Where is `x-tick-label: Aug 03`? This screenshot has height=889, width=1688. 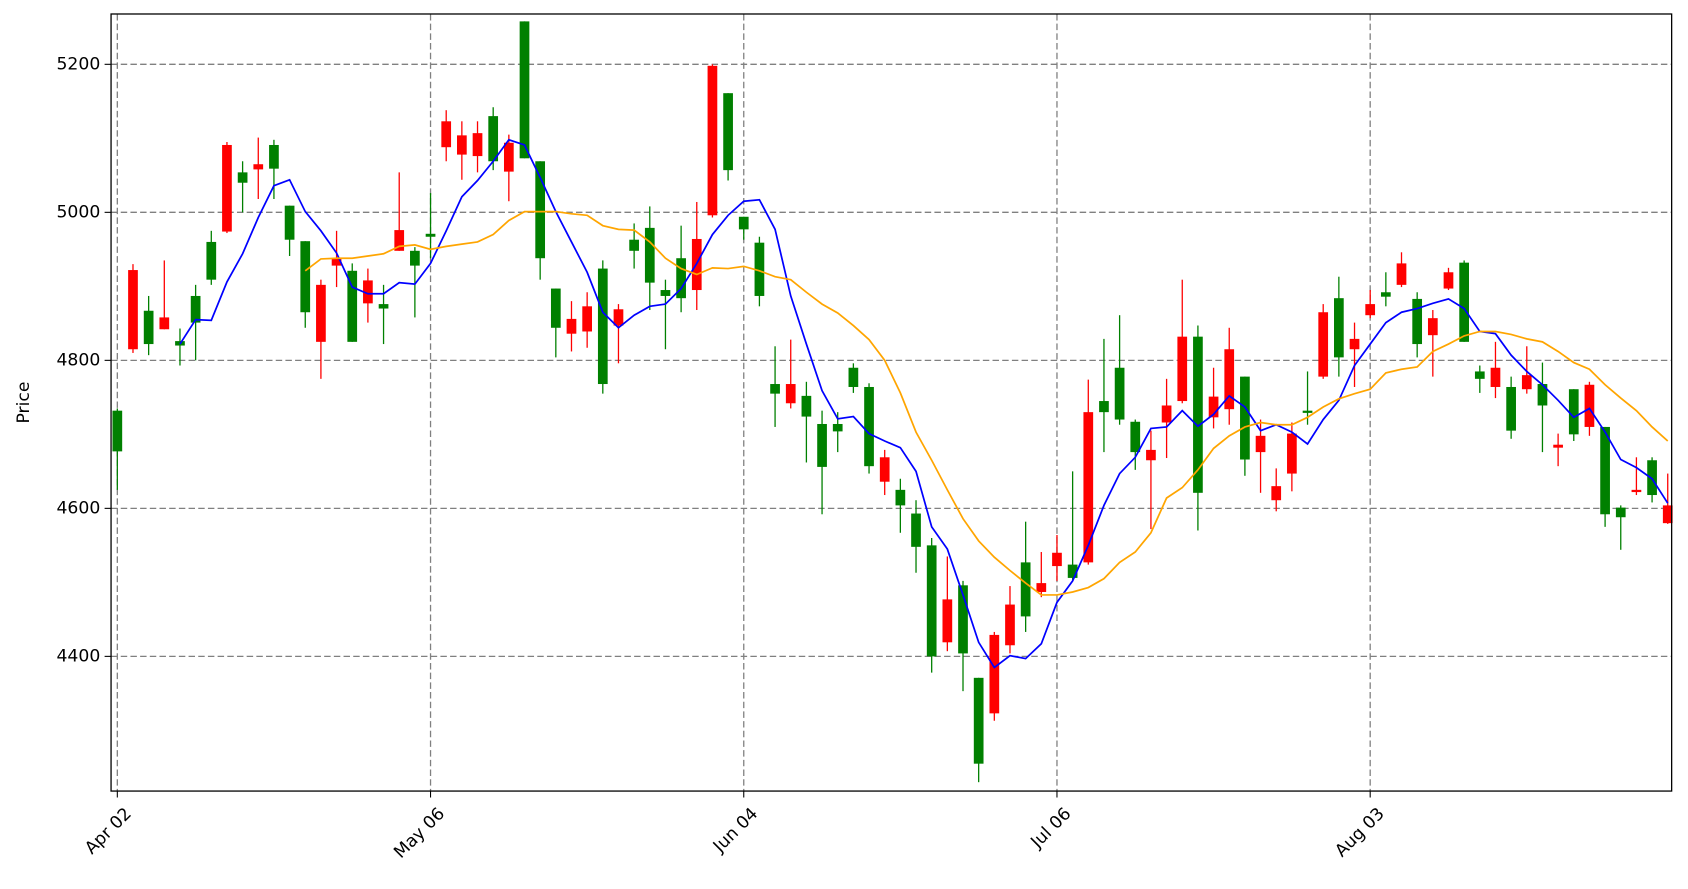
x-tick-label: Aug 03 is located at coordinates (1359, 832).